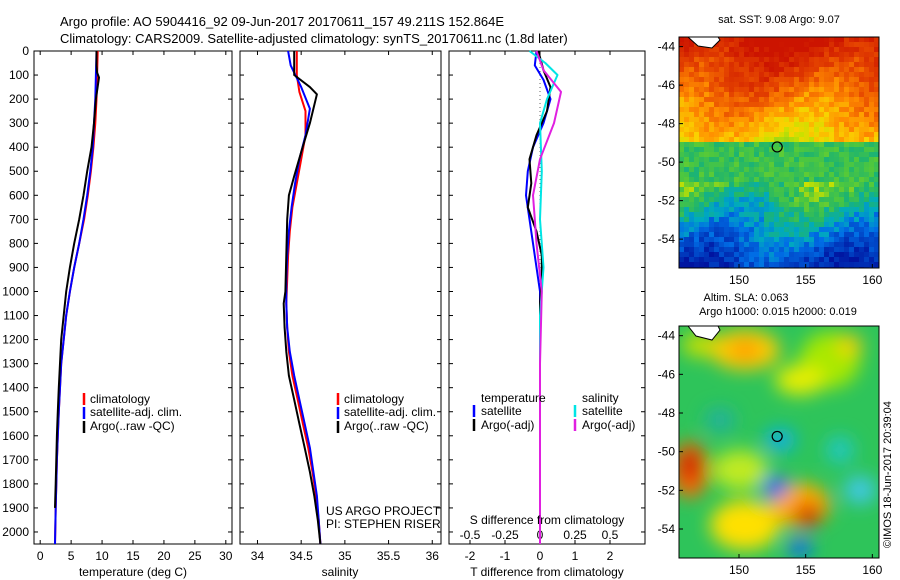  Describe the element at coordinates (778, 312) in the screenshot. I see `sla-map-subtitle: Argo h1000: 0.015 h2000: 0.019` at that location.